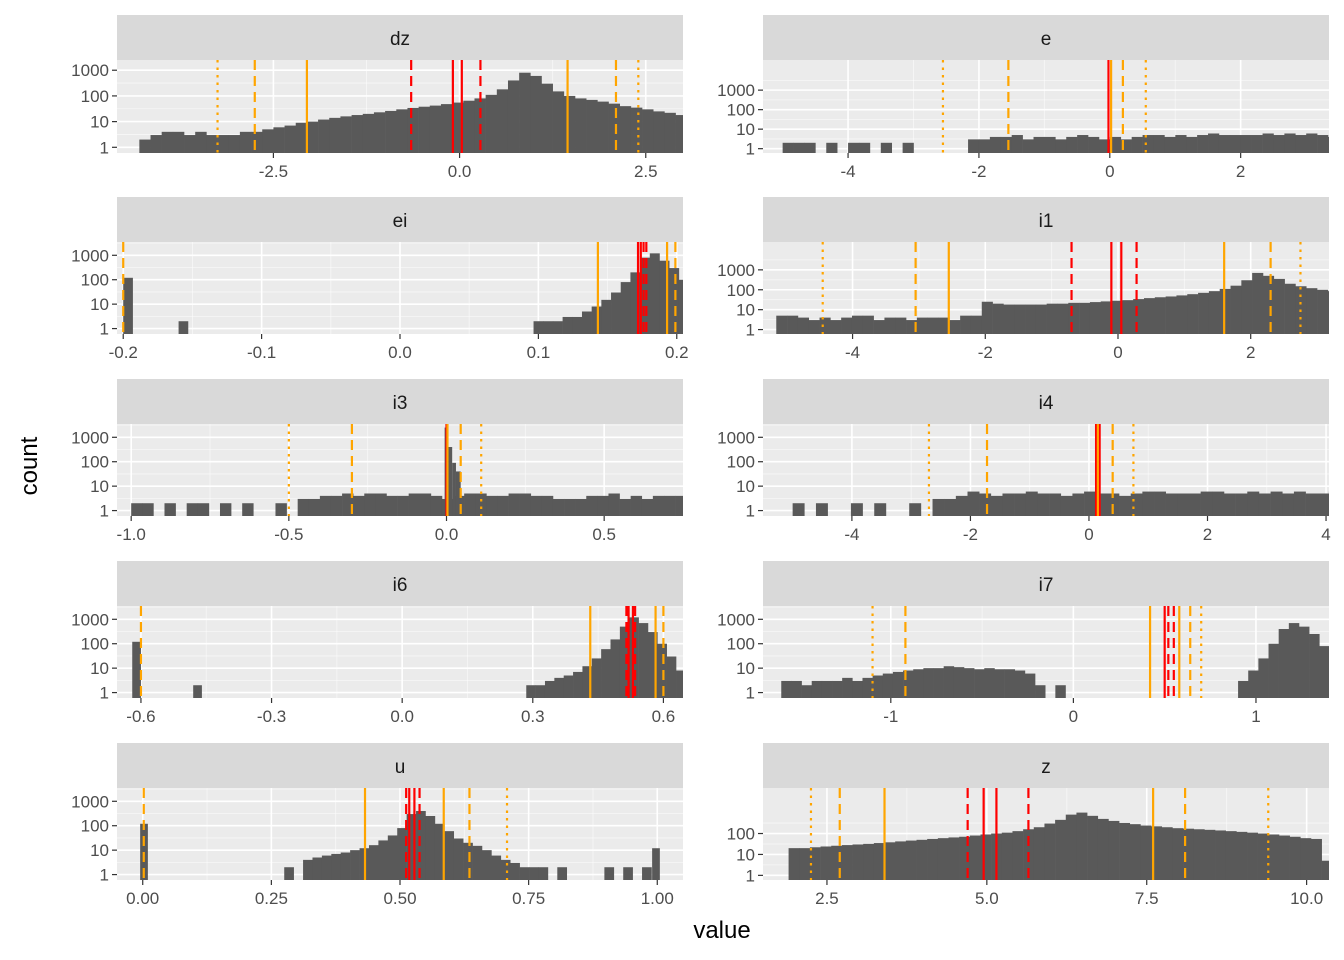  I want to click on x-tick-label: 0.6, so click(664, 716).